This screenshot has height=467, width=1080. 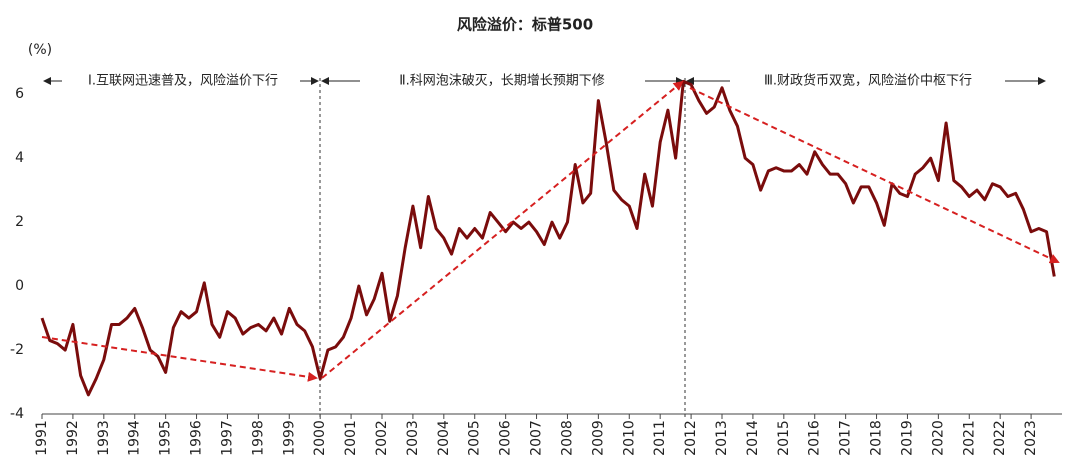 I want to click on x-tick-label: 2014, so click(x=753, y=438).